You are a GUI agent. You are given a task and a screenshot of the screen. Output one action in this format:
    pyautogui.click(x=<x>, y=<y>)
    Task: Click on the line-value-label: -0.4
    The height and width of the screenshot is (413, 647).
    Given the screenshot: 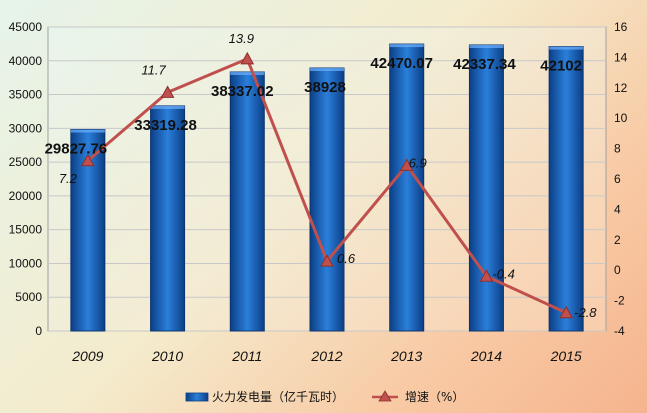 What is the action you would take?
    pyautogui.click(x=503, y=273)
    